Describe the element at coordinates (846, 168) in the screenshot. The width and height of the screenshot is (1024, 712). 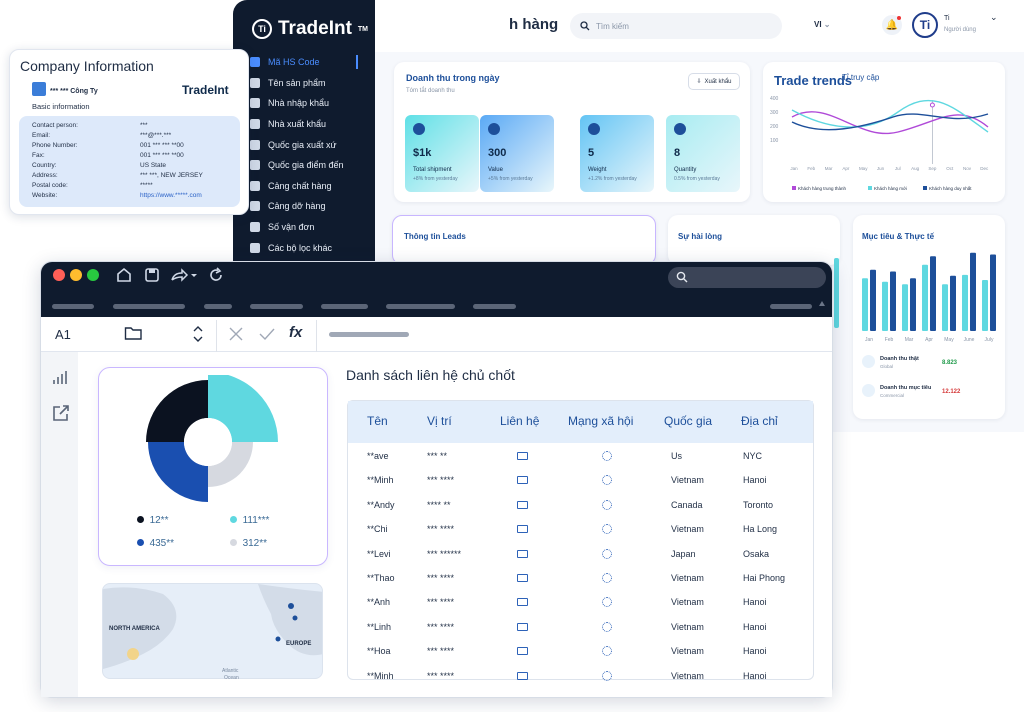
I see `trend-x-tick: Apr` at that location.